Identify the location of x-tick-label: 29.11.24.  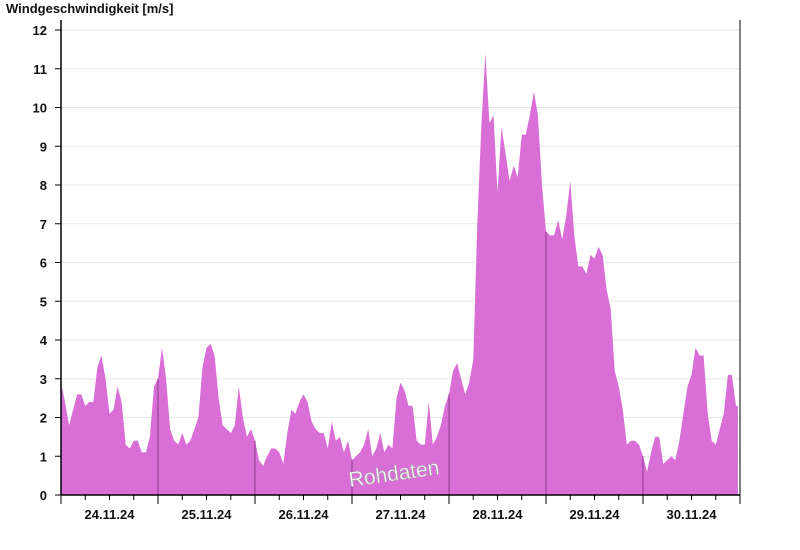
(595, 514).